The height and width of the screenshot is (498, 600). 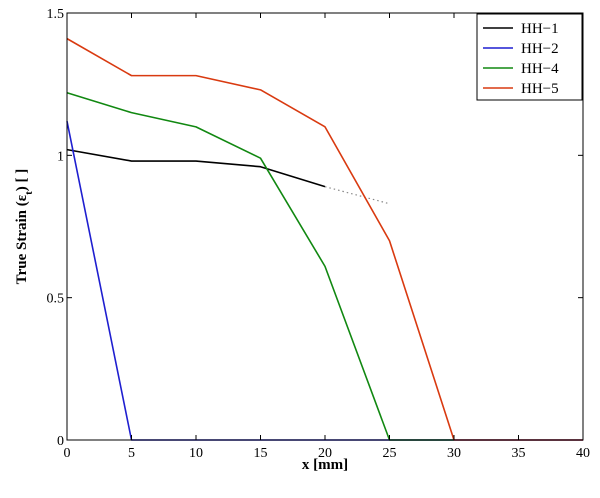 What do you see at coordinates (196, 453) in the screenshot?
I see `x-tick-label: 10` at bounding box center [196, 453].